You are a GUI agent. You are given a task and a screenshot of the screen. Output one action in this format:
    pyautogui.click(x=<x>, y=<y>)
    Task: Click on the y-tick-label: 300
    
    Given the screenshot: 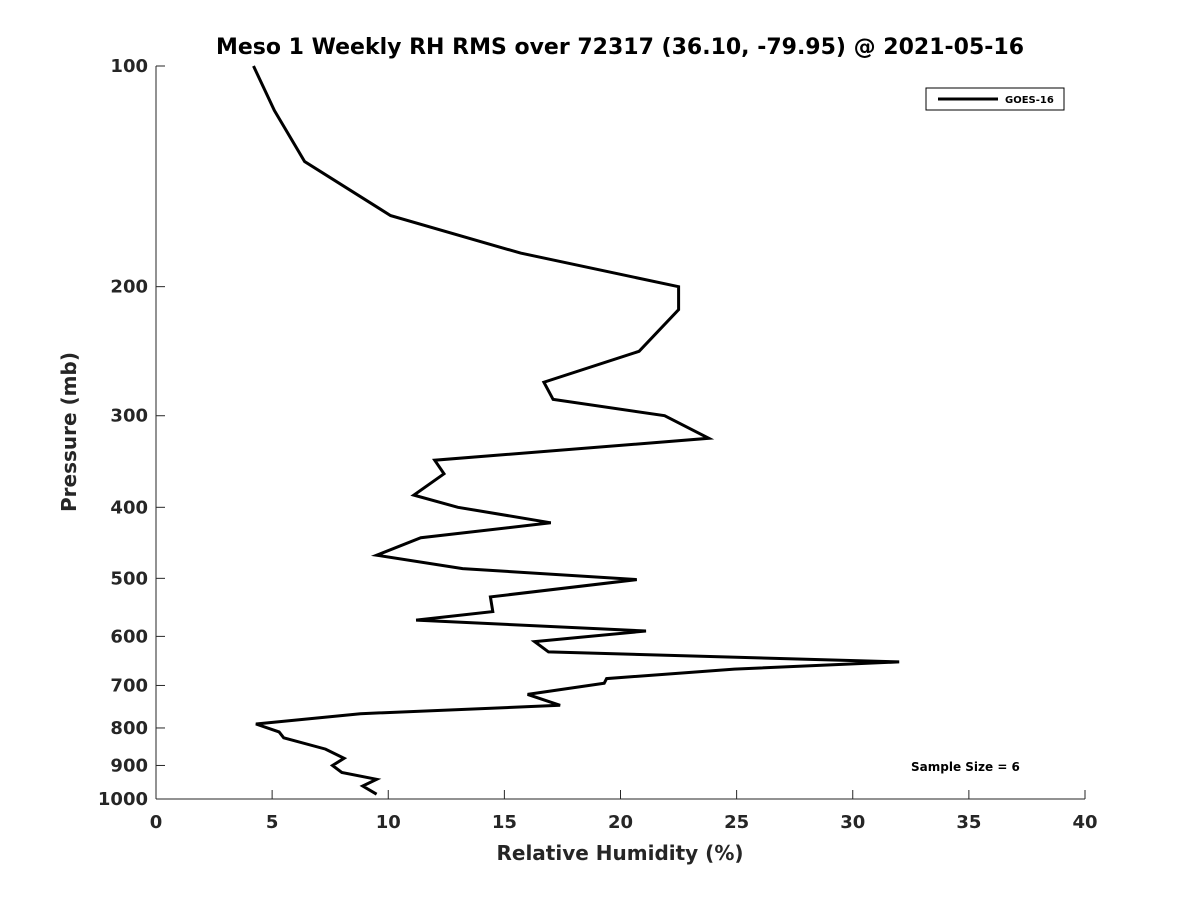 What is the action you would take?
    pyautogui.click(x=129, y=416)
    